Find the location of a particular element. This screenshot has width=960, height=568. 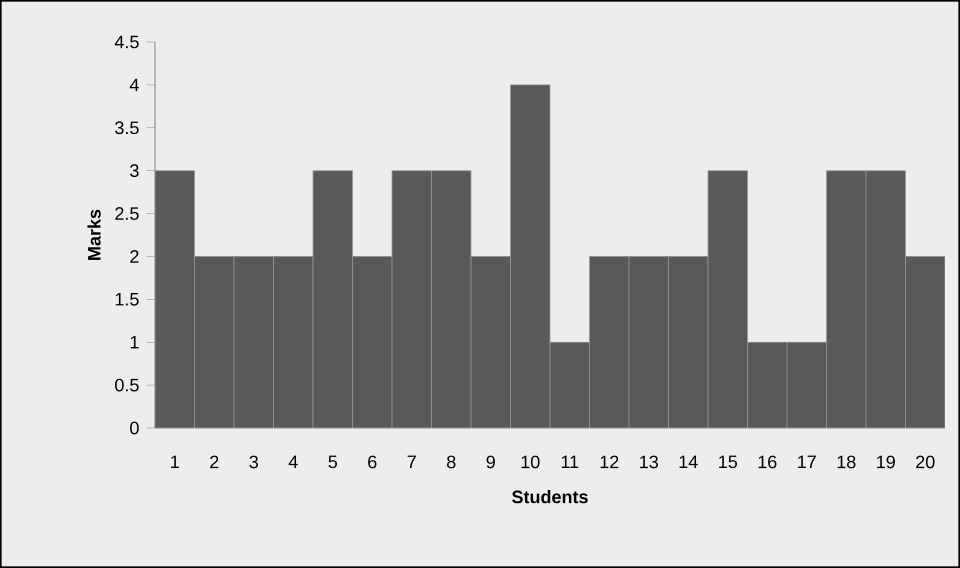

y-tick-label: 0.5 is located at coordinates (127, 385).